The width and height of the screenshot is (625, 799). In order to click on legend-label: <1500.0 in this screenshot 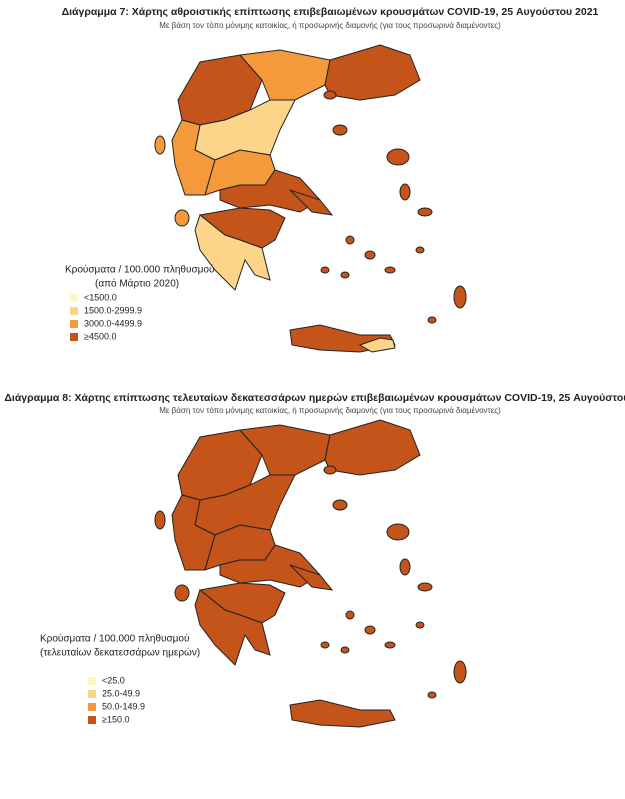, I will do `click(100, 297)`.